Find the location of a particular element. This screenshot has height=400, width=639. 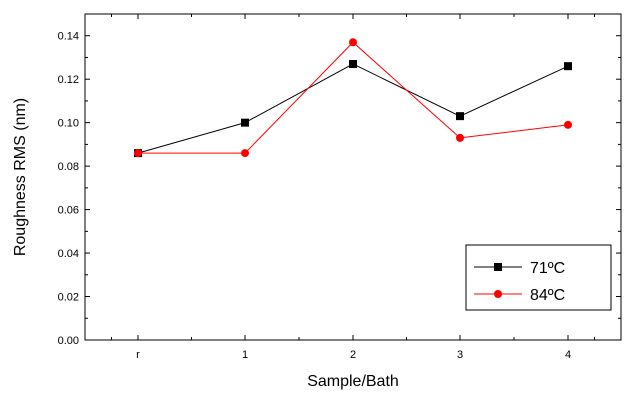

legend-label-84: 84ºC is located at coordinates (547, 295).